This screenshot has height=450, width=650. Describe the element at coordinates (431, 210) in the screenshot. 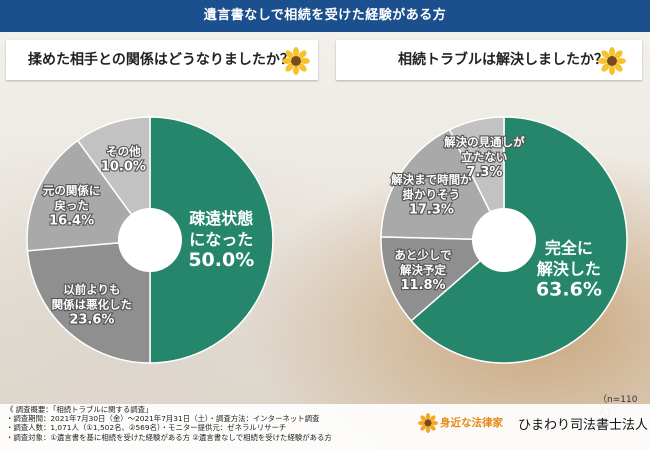

I see `slice-percentage-label: 17.3%` at that location.